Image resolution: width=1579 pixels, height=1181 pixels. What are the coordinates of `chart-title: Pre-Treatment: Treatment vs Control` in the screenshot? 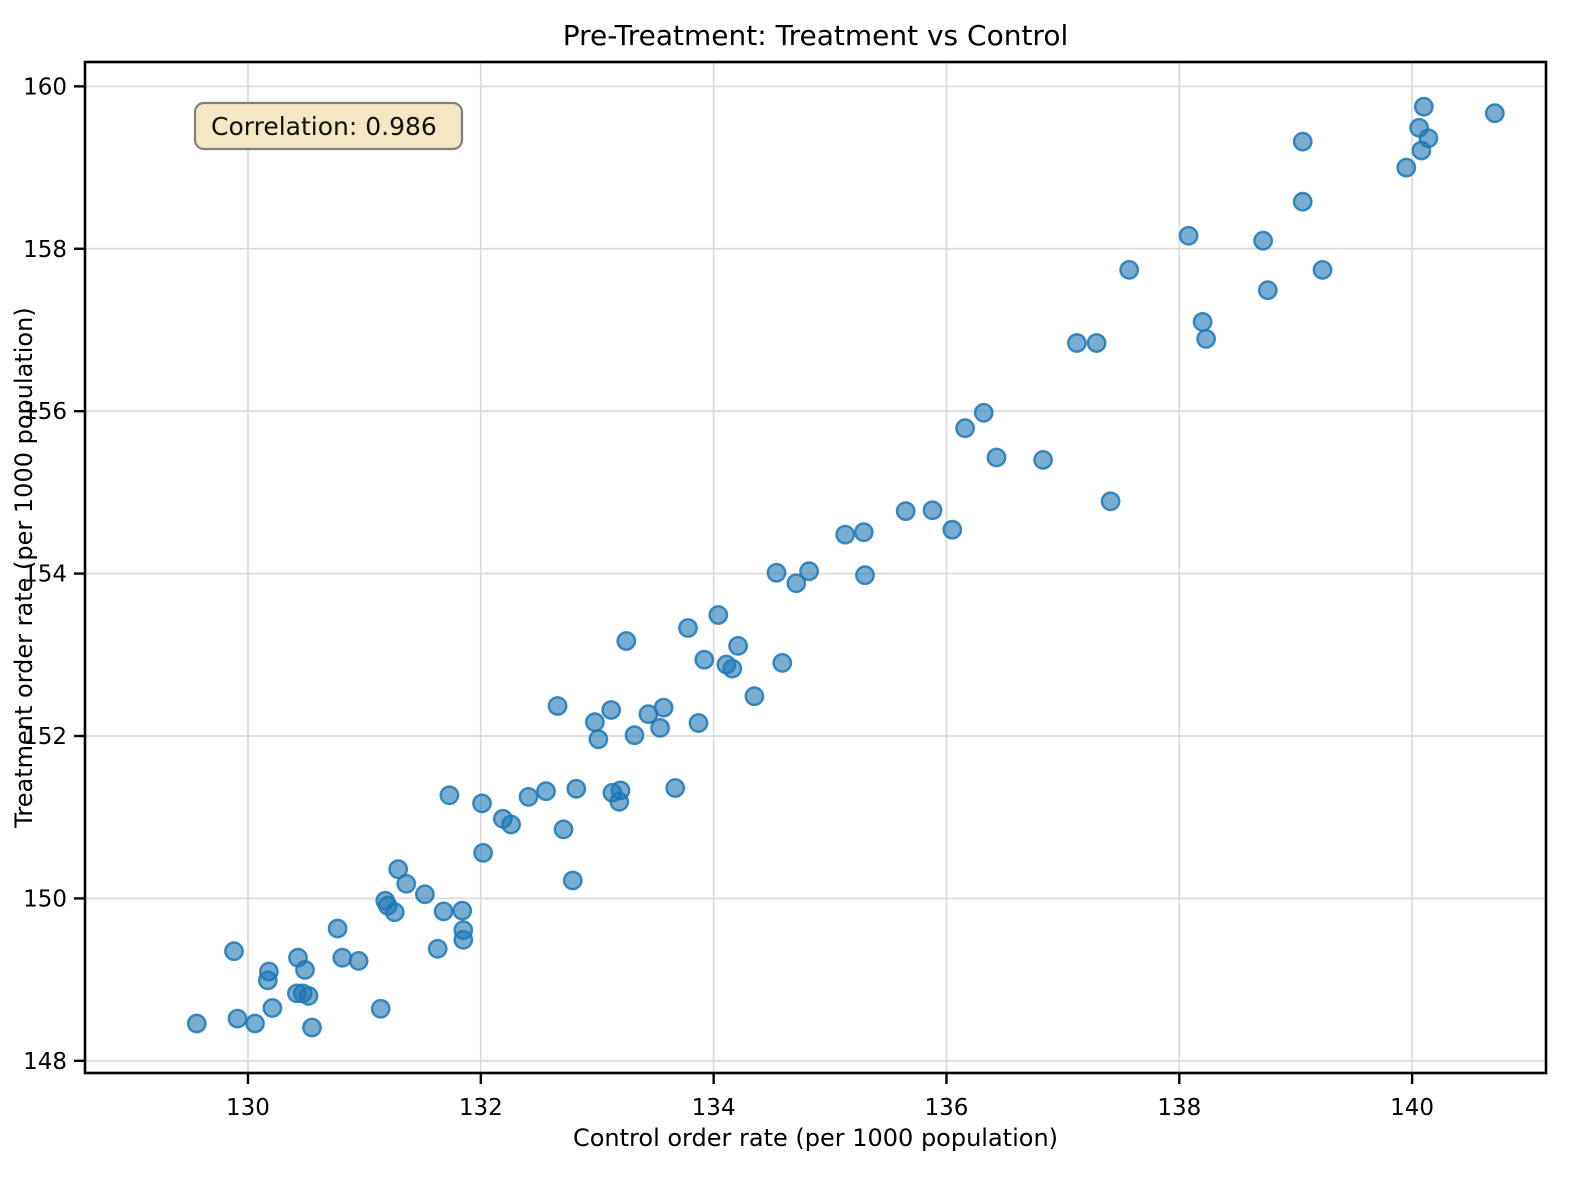 It's located at (816, 35).